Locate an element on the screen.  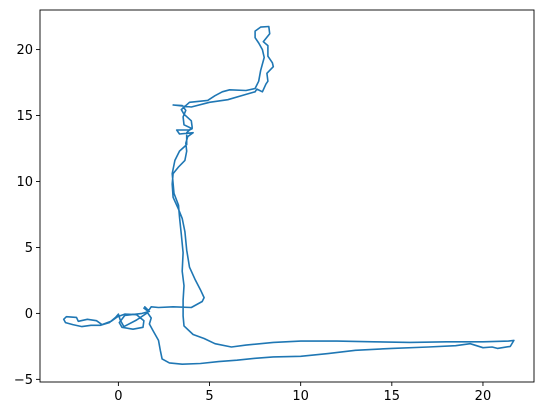
y-tick-label: 0 is located at coordinates (29, 314).